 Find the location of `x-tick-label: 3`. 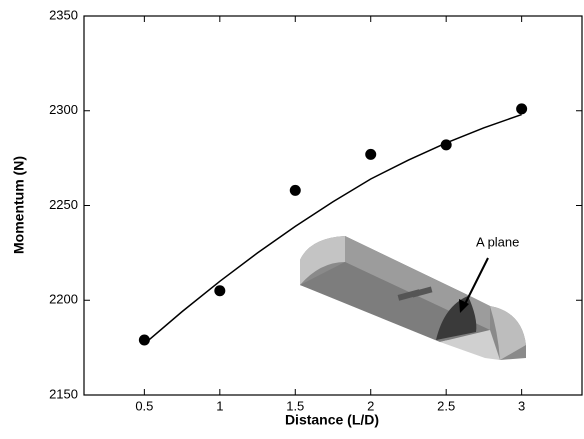

x-tick-label: 3 is located at coordinates (521, 405).